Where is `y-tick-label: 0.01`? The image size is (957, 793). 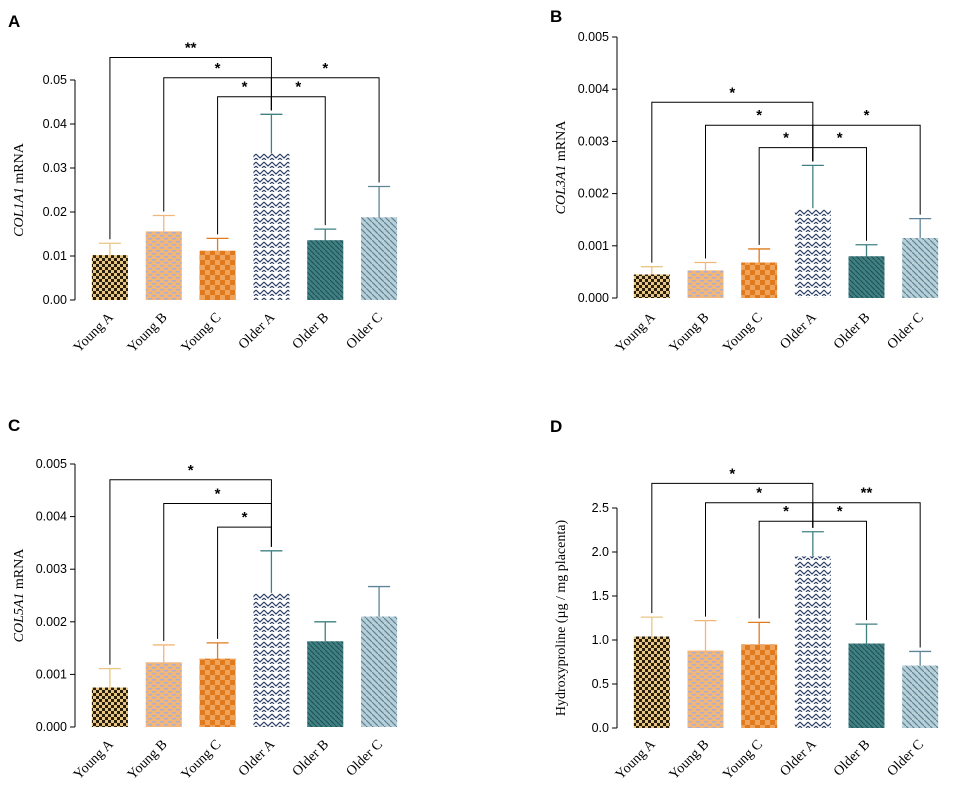
y-tick-label: 0.01 is located at coordinates (55, 256).